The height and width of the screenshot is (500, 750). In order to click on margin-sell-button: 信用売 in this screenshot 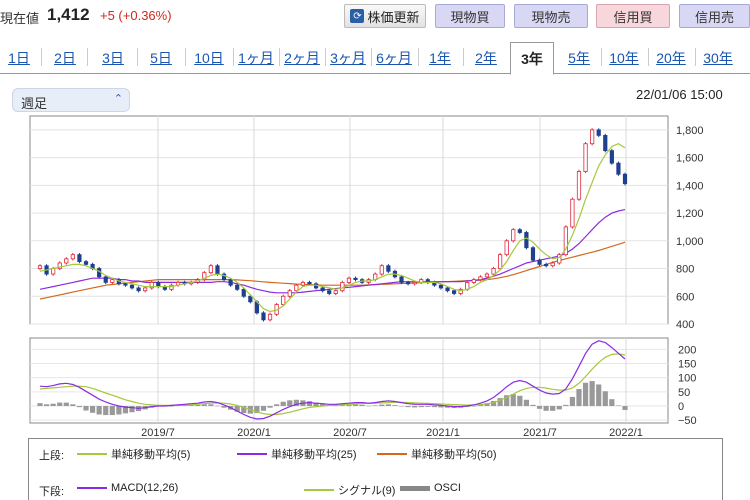, I will do `click(714, 16)`.